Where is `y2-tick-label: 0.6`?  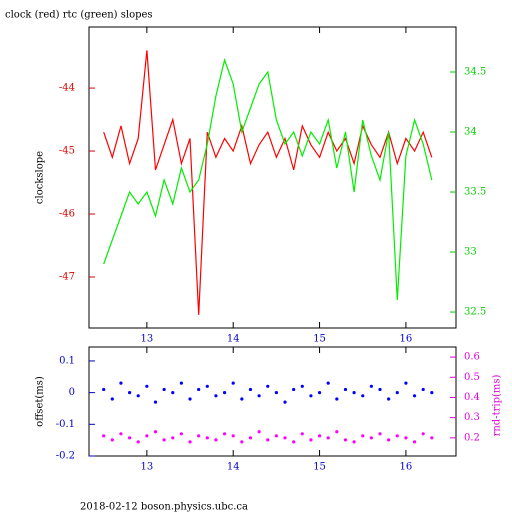
y2-tick-label: 0.6 is located at coordinates (472, 357).